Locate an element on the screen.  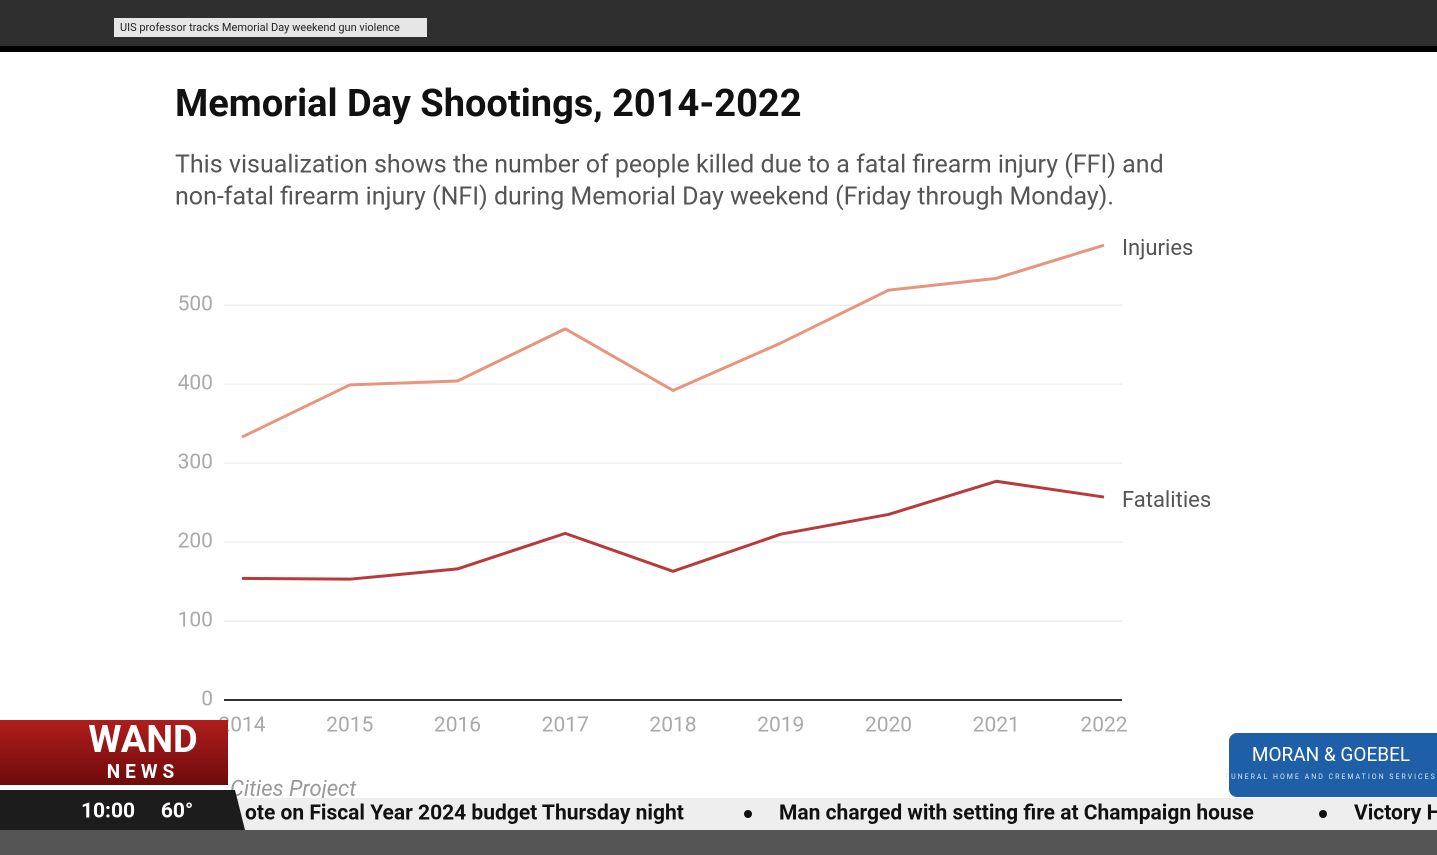
sponsor-tagline: FUNERAL HOME AND CREMATION SERVICES is located at coordinates (1331, 777).